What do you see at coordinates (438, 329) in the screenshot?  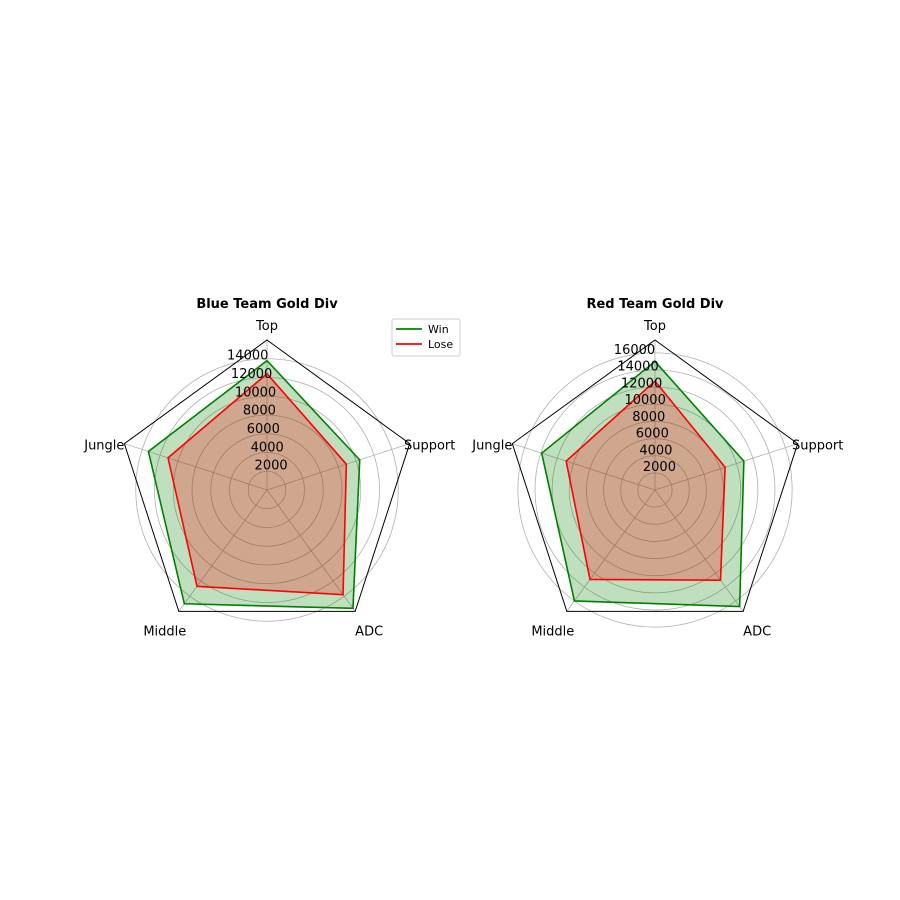 I see `legend-win-label: Win` at bounding box center [438, 329].